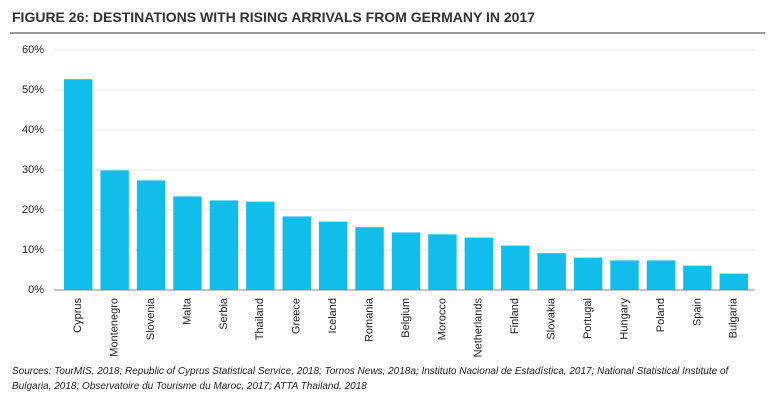 The image size is (775, 401). What do you see at coordinates (33, 170) in the screenshot?
I see `y-tick-label: 30%` at bounding box center [33, 170].